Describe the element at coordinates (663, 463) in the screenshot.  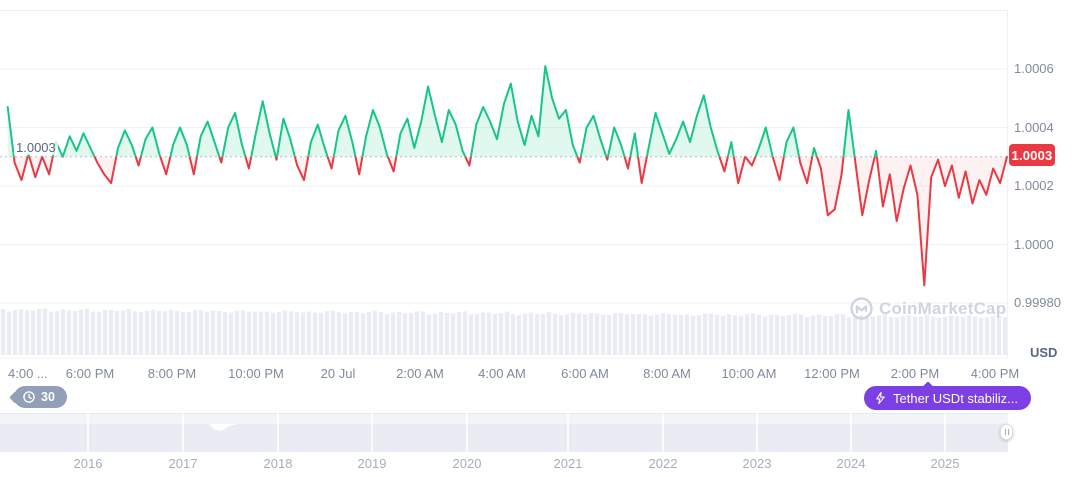
I see `navigator-year-label: 2022` at that location.